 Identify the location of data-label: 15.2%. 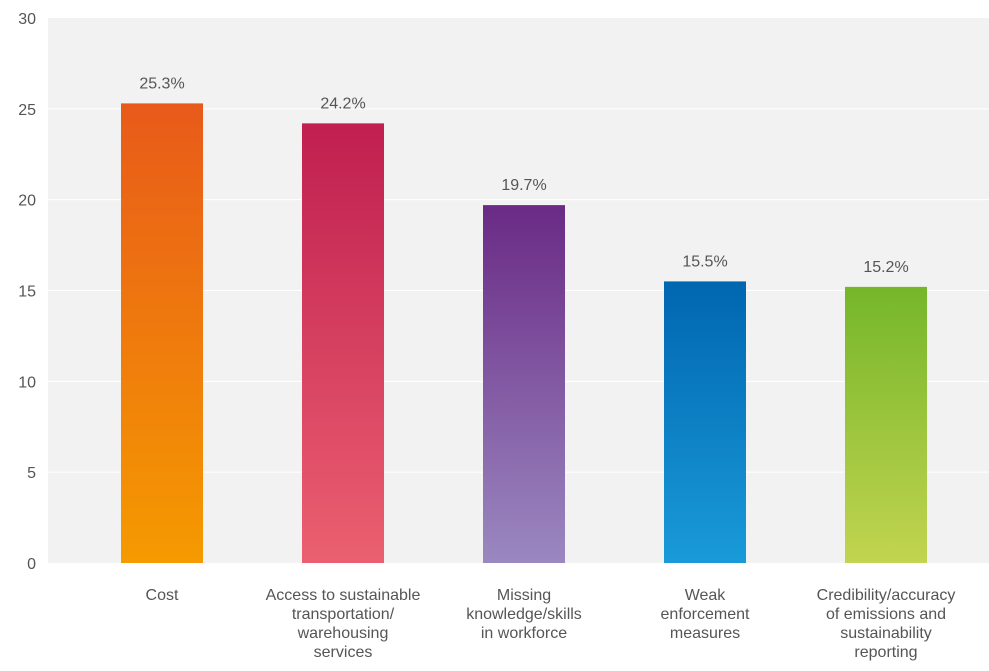
(885, 267).